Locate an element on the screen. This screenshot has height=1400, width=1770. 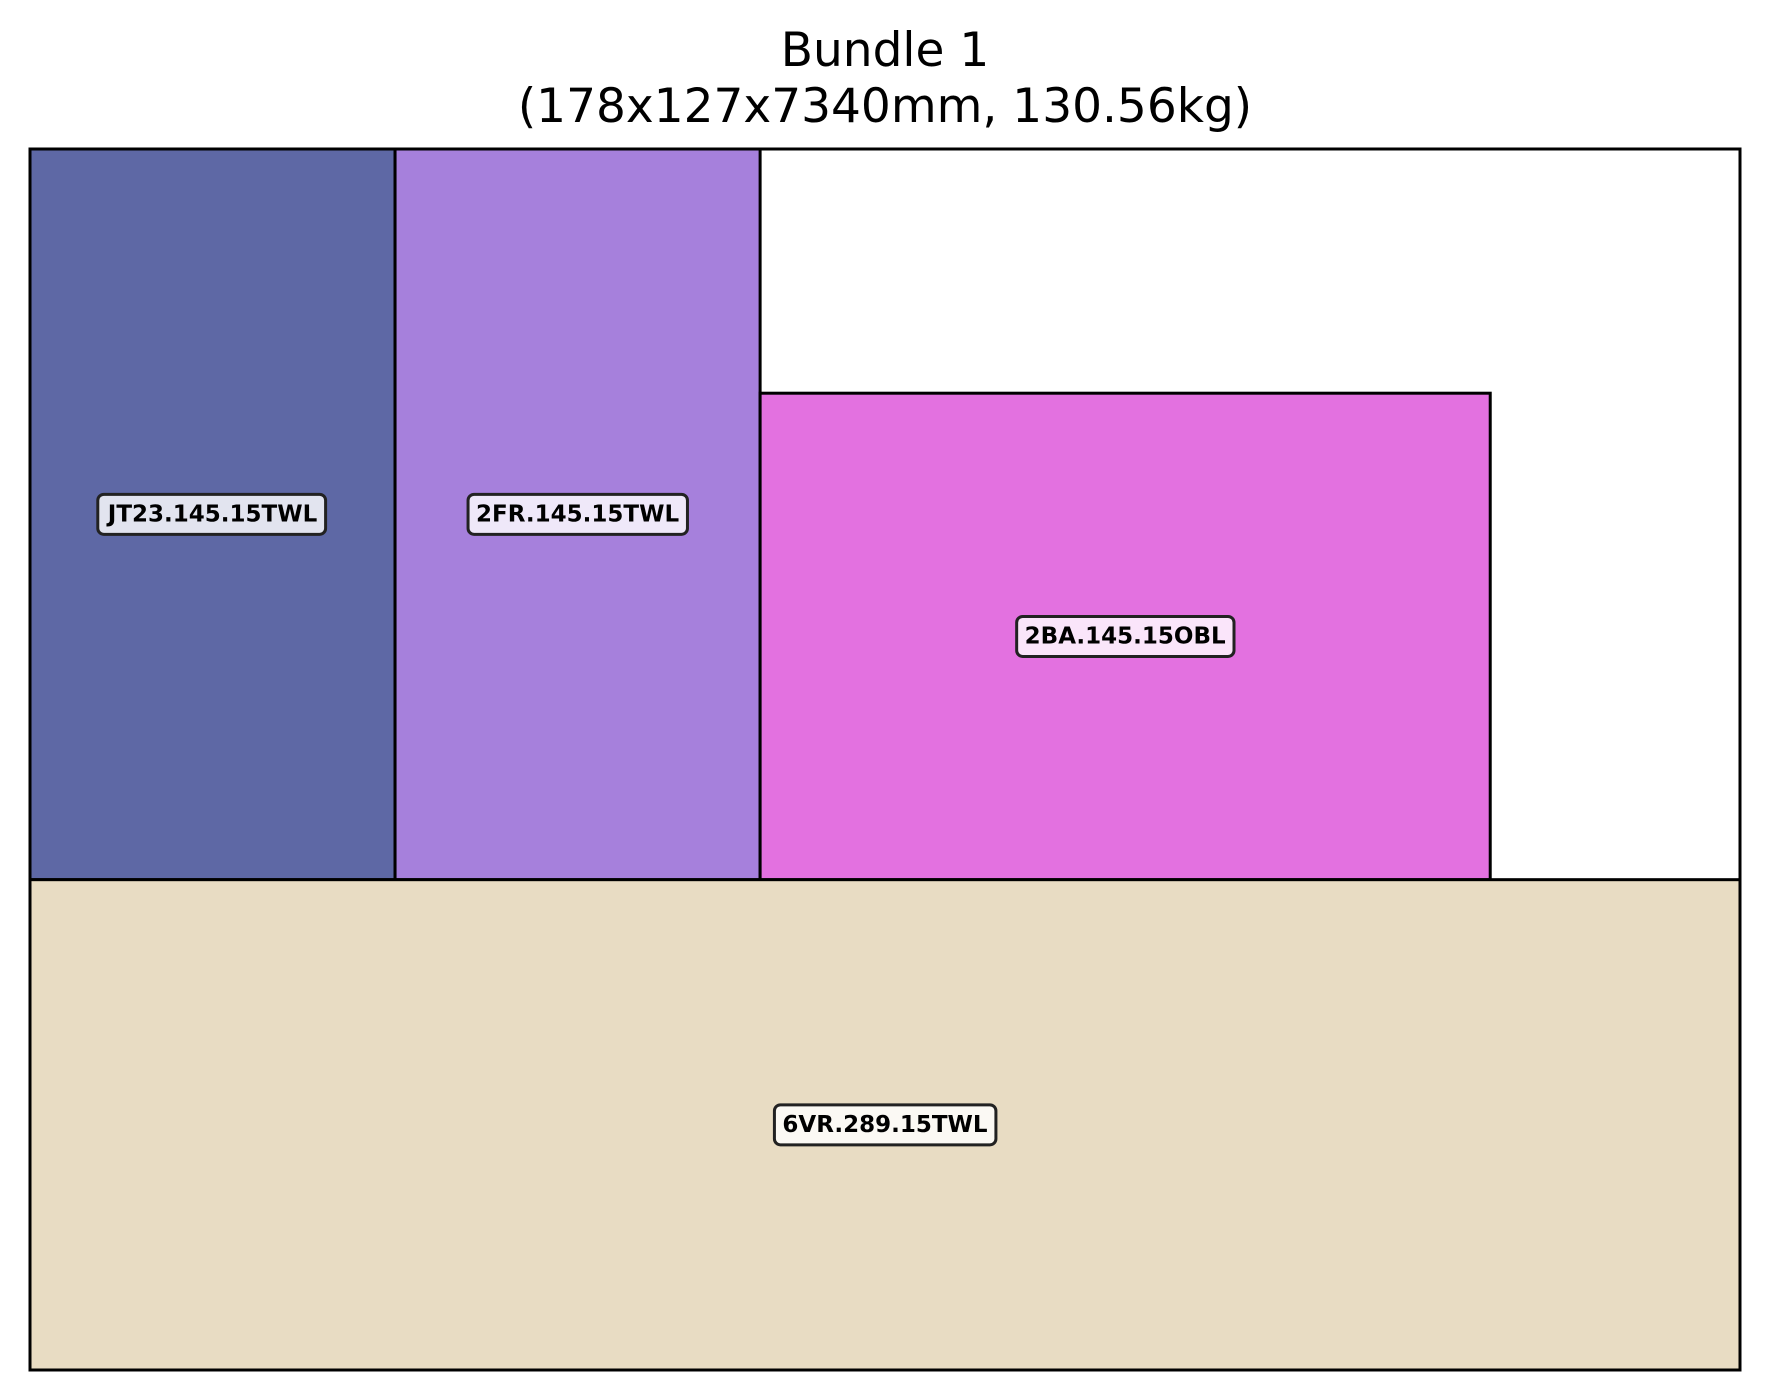
piece-label-group-3: 6VR.289.15TWL is located at coordinates (884, 1125).